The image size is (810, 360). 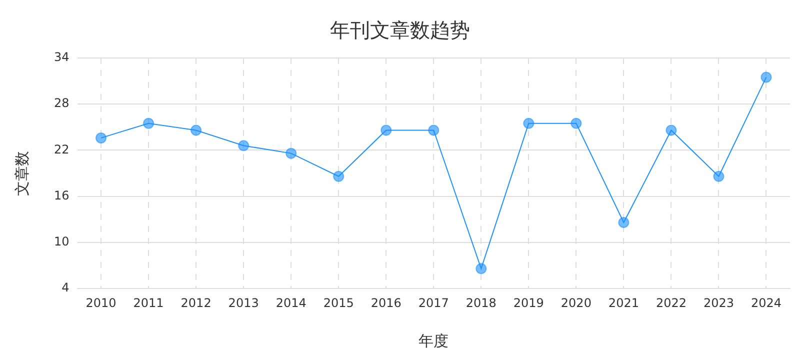 What do you see at coordinates (196, 303) in the screenshot?
I see `x-tick-label: 2012` at bounding box center [196, 303].